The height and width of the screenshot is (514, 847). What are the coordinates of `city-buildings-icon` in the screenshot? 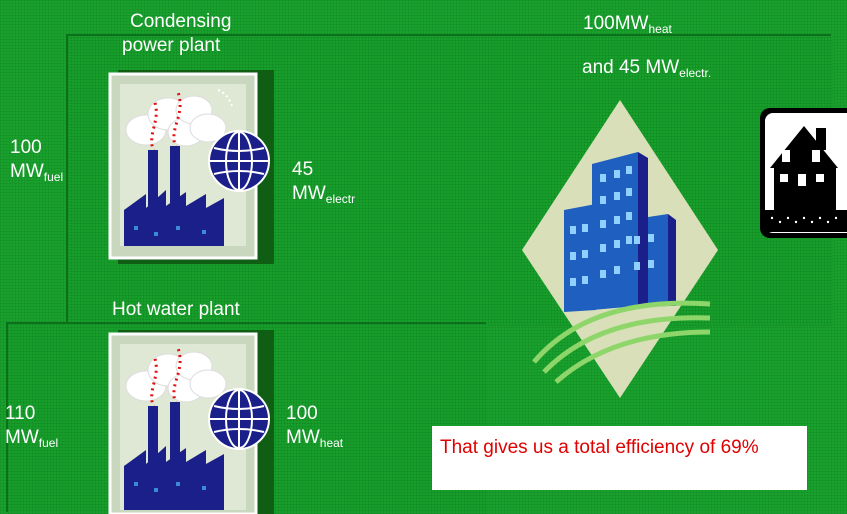 It's located at (620, 249).